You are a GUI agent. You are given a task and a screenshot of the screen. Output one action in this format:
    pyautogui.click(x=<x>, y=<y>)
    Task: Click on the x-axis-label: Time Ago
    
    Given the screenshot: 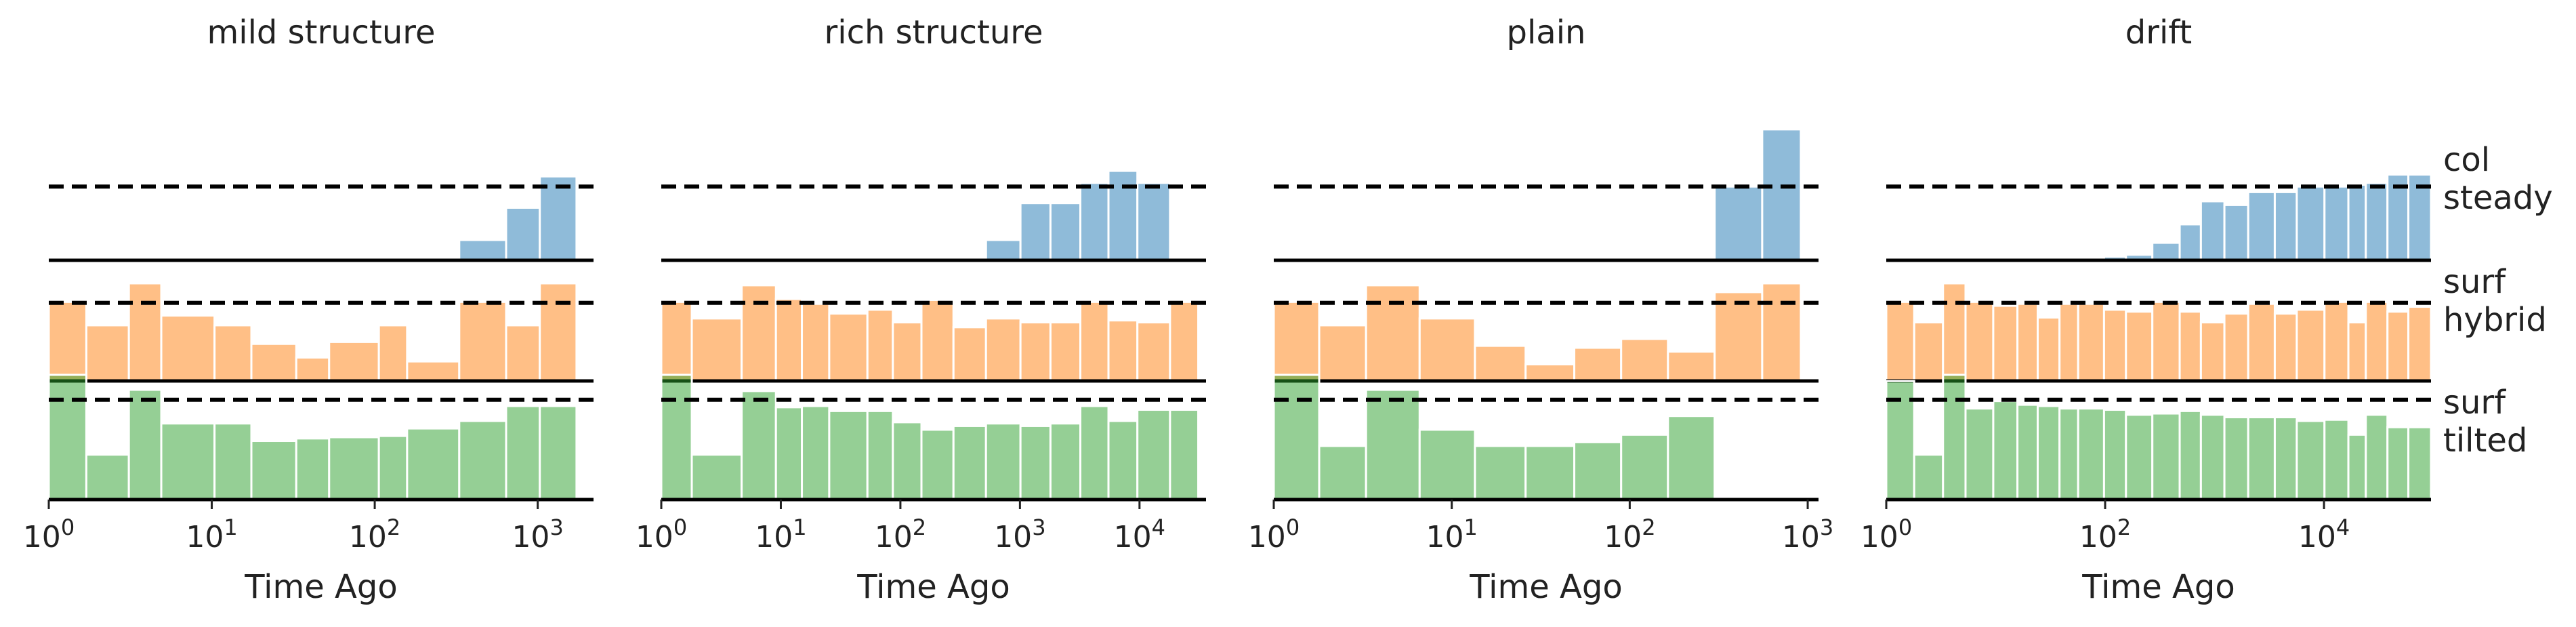 What is the action you would take?
    pyautogui.click(x=933, y=587)
    